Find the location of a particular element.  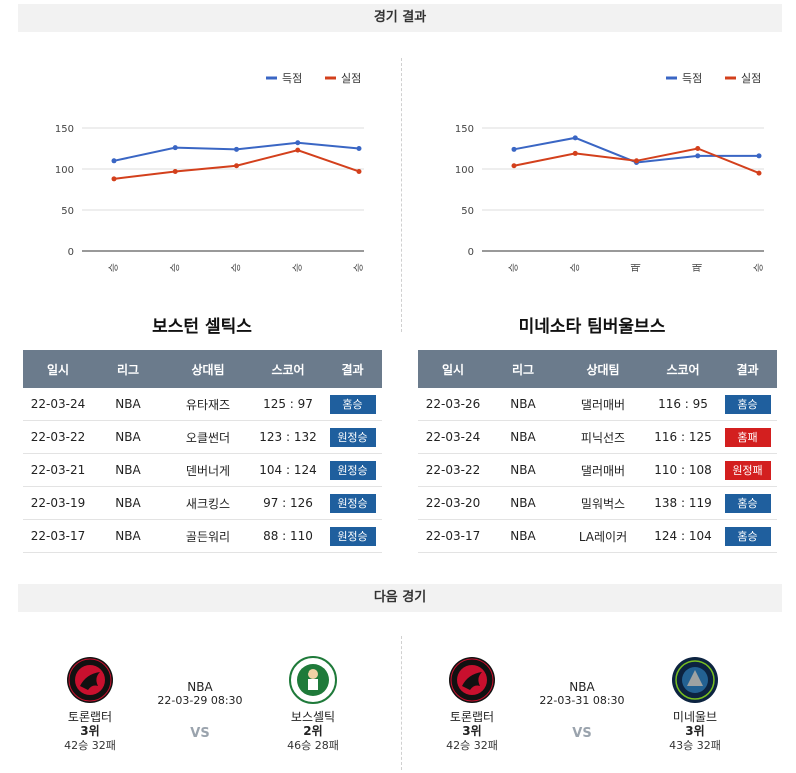

column-header: 일시 is located at coordinates (58, 369).